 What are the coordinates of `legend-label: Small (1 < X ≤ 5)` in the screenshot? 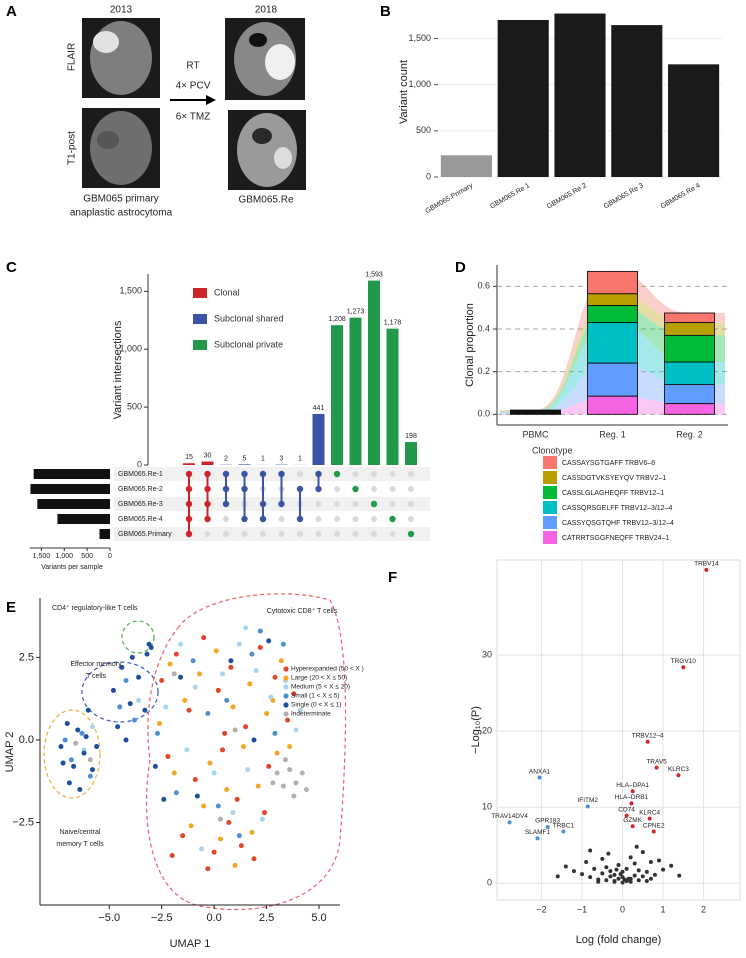 It's located at (315, 696).